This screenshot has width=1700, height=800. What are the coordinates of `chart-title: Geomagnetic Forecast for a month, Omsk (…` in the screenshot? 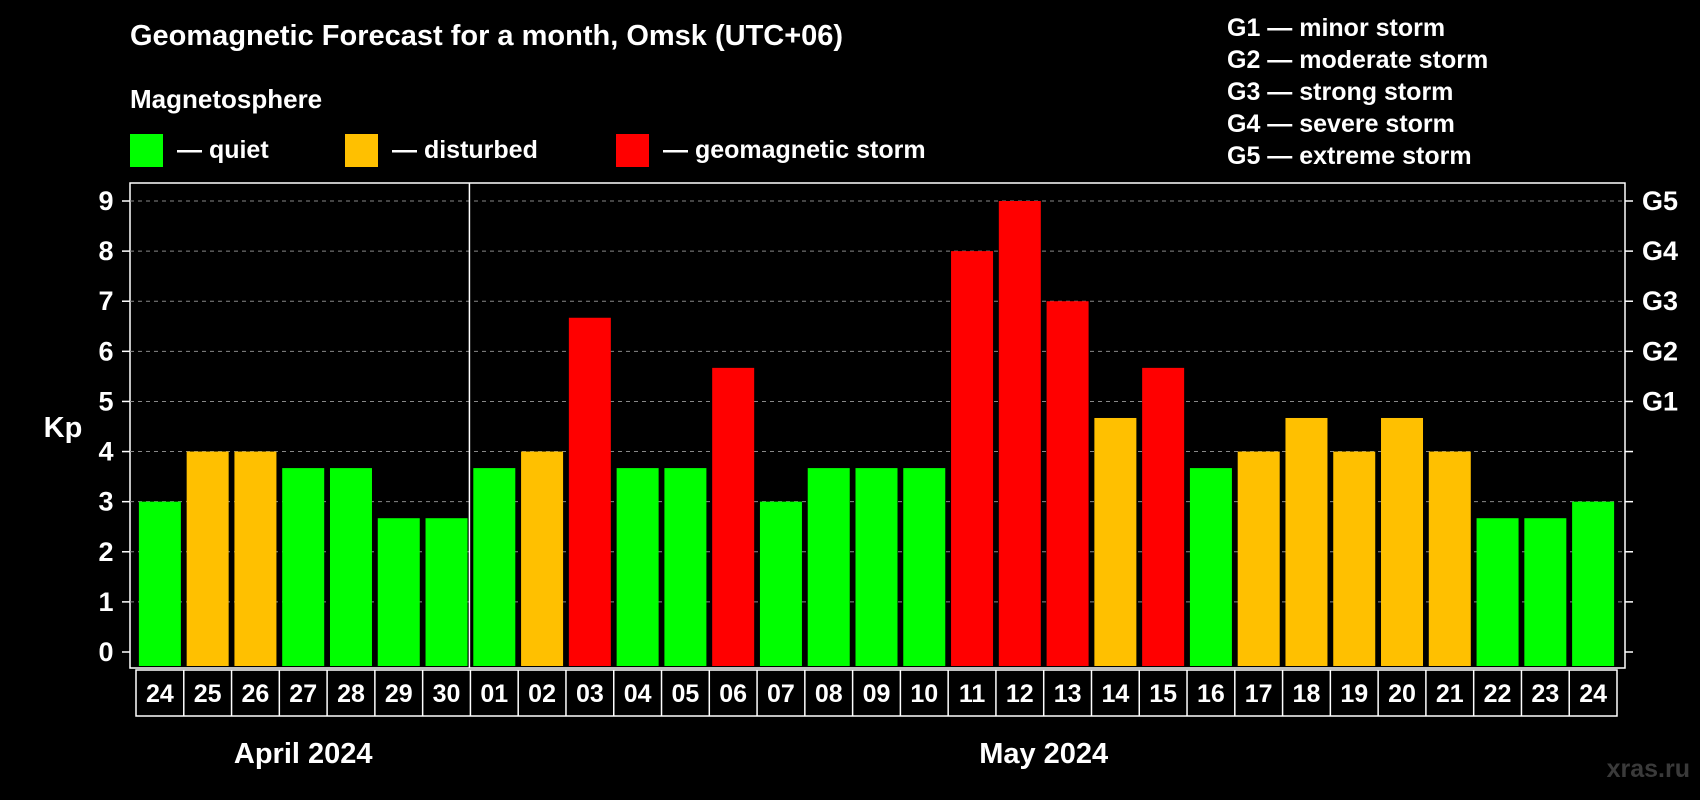 It's located at (487, 36).